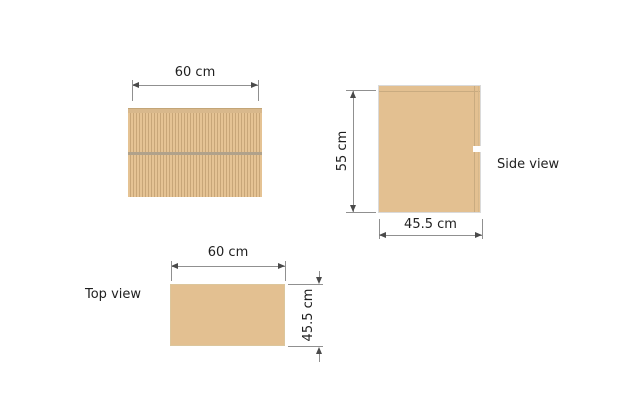  What do you see at coordinates (228, 252) in the screenshot?
I see `top-width-dimension-label: 60 cm` at bounding box center [228, 252].